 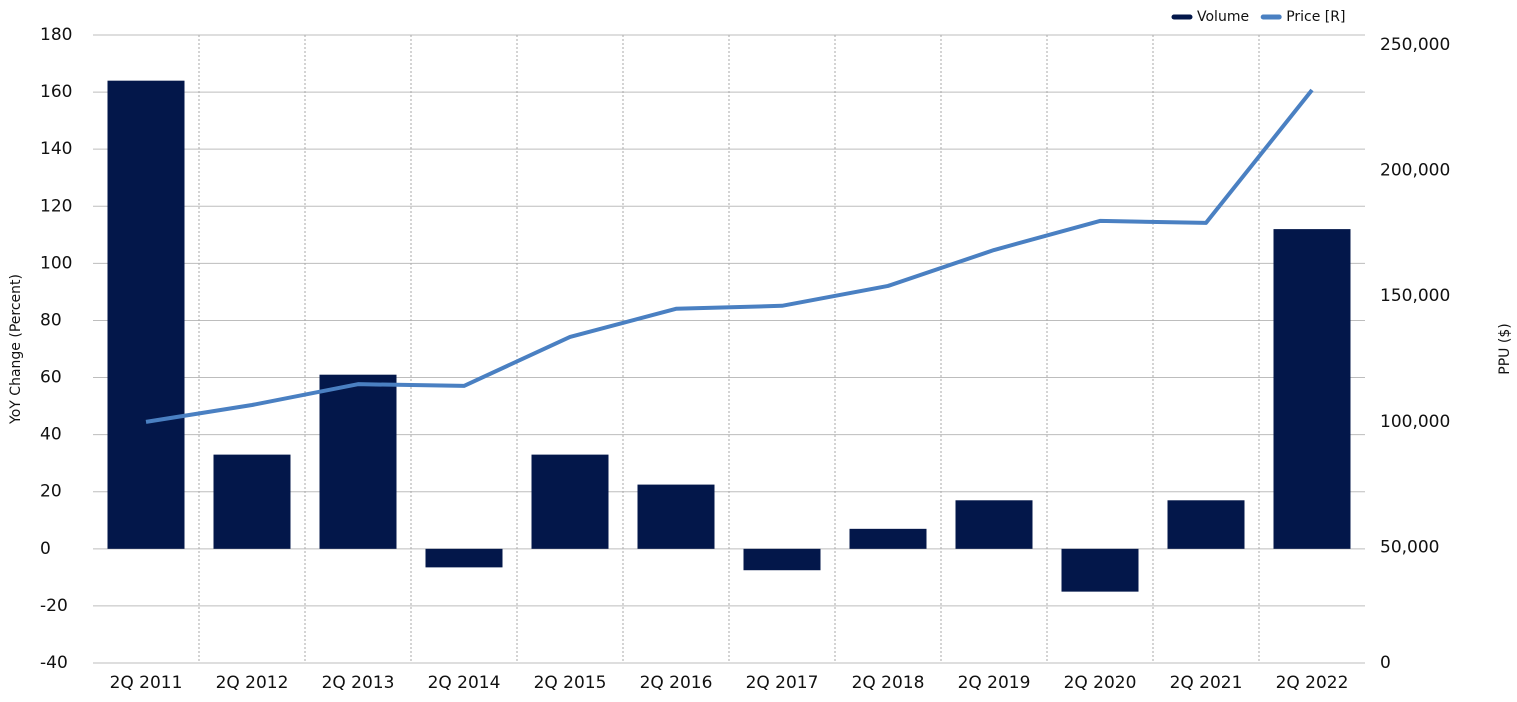 What do you see at coordinates (45, 549) in the screenshot?
I see `y-tick-label: 0` at bounding box center [45, 549].